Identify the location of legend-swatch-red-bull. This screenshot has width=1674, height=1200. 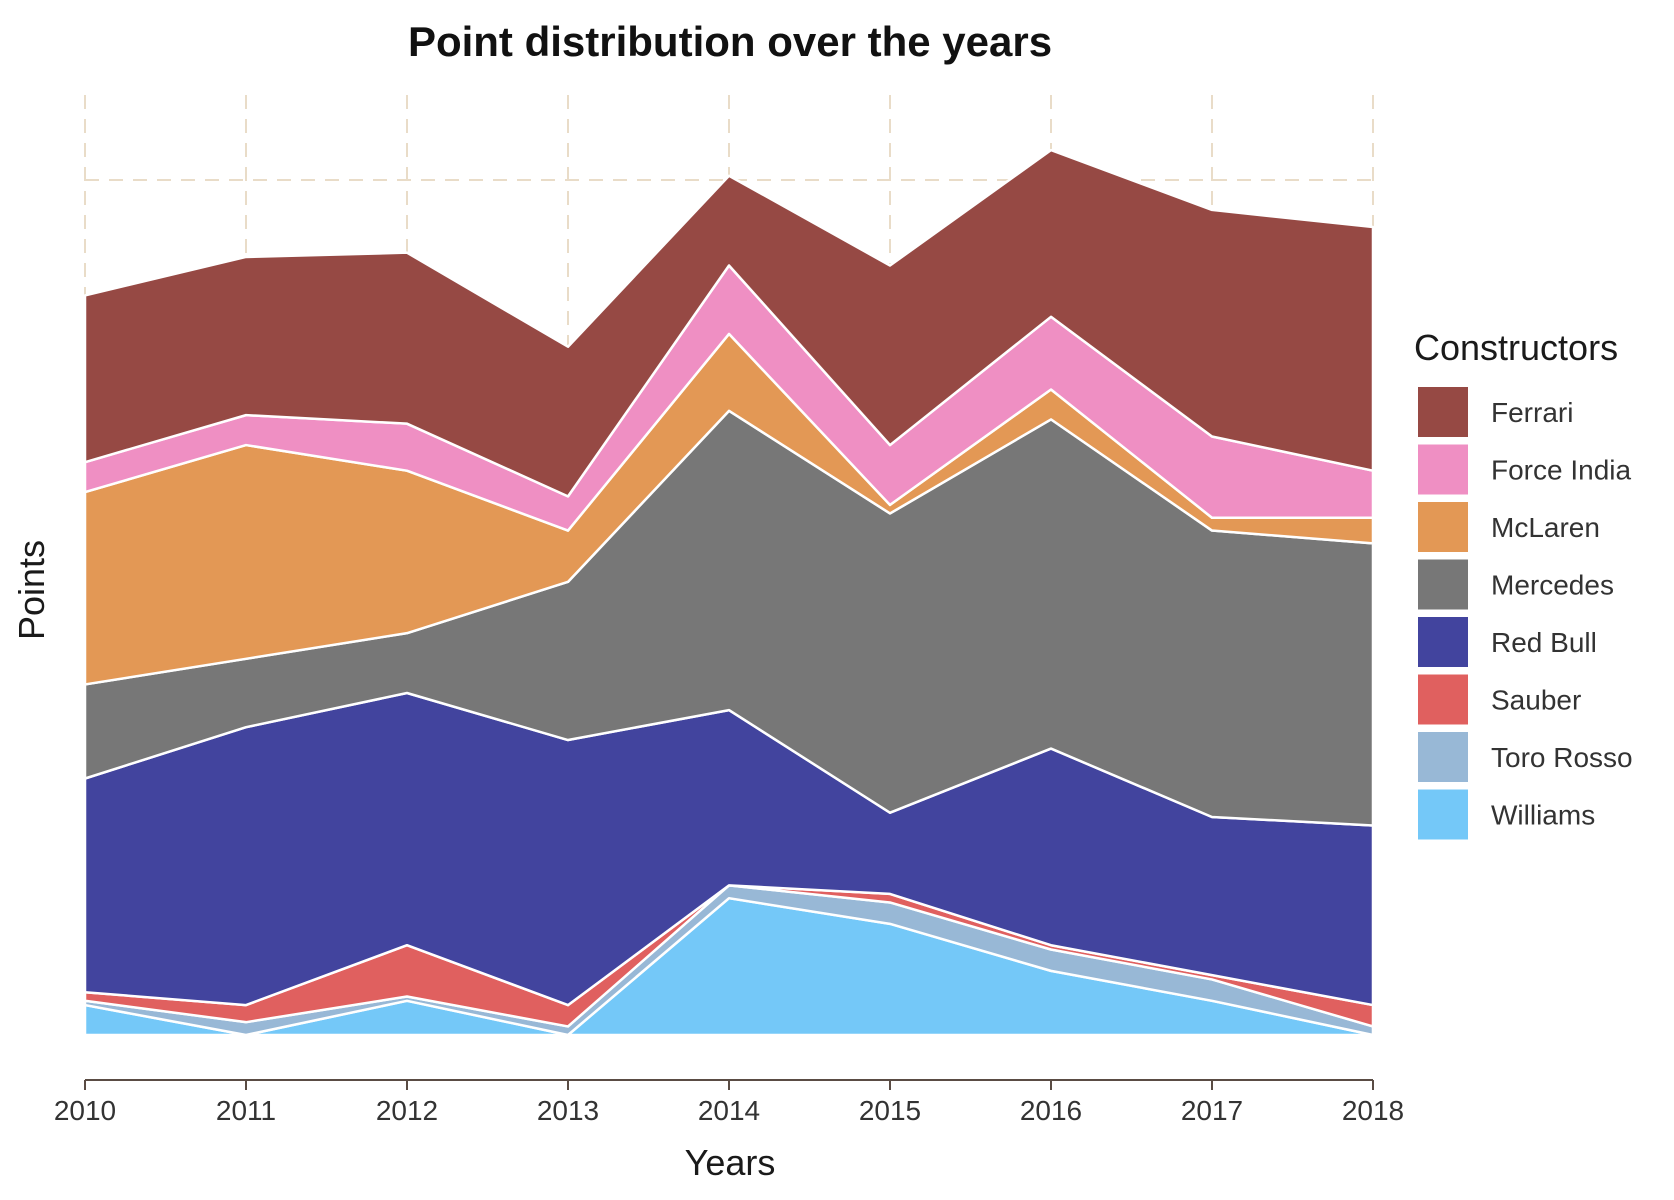
(1443, 642).